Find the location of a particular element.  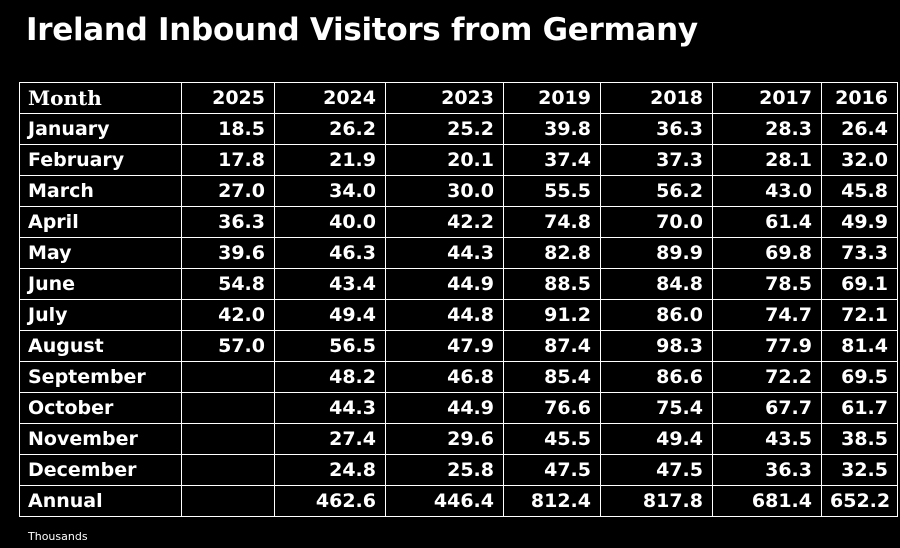

table-cell: 652.2 is located at coordinates (859, 501).